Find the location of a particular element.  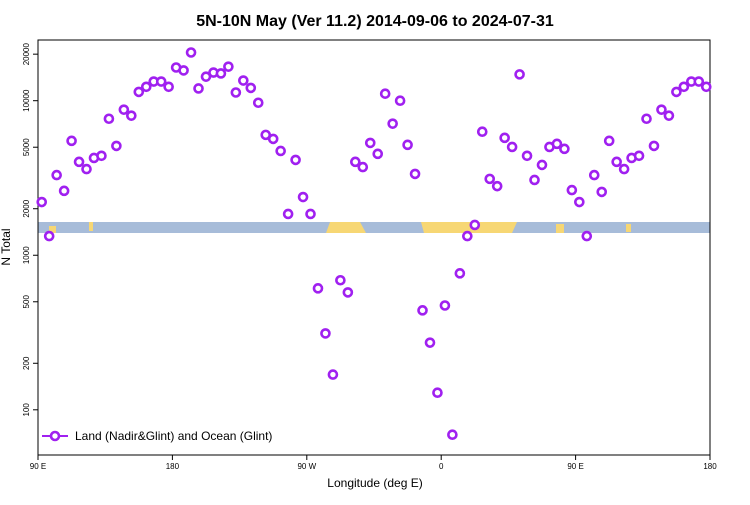

x-tick-label: 90 W is located at coordinates (306, 466).